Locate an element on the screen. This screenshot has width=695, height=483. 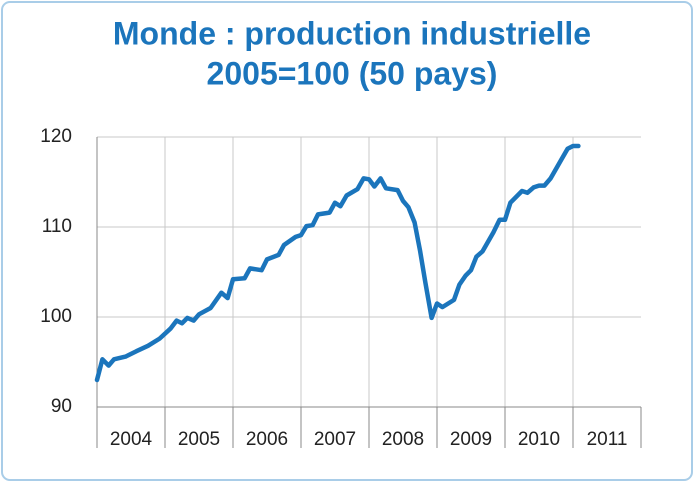
x-tick-label: 2010 is located at coordinates (539, 439).